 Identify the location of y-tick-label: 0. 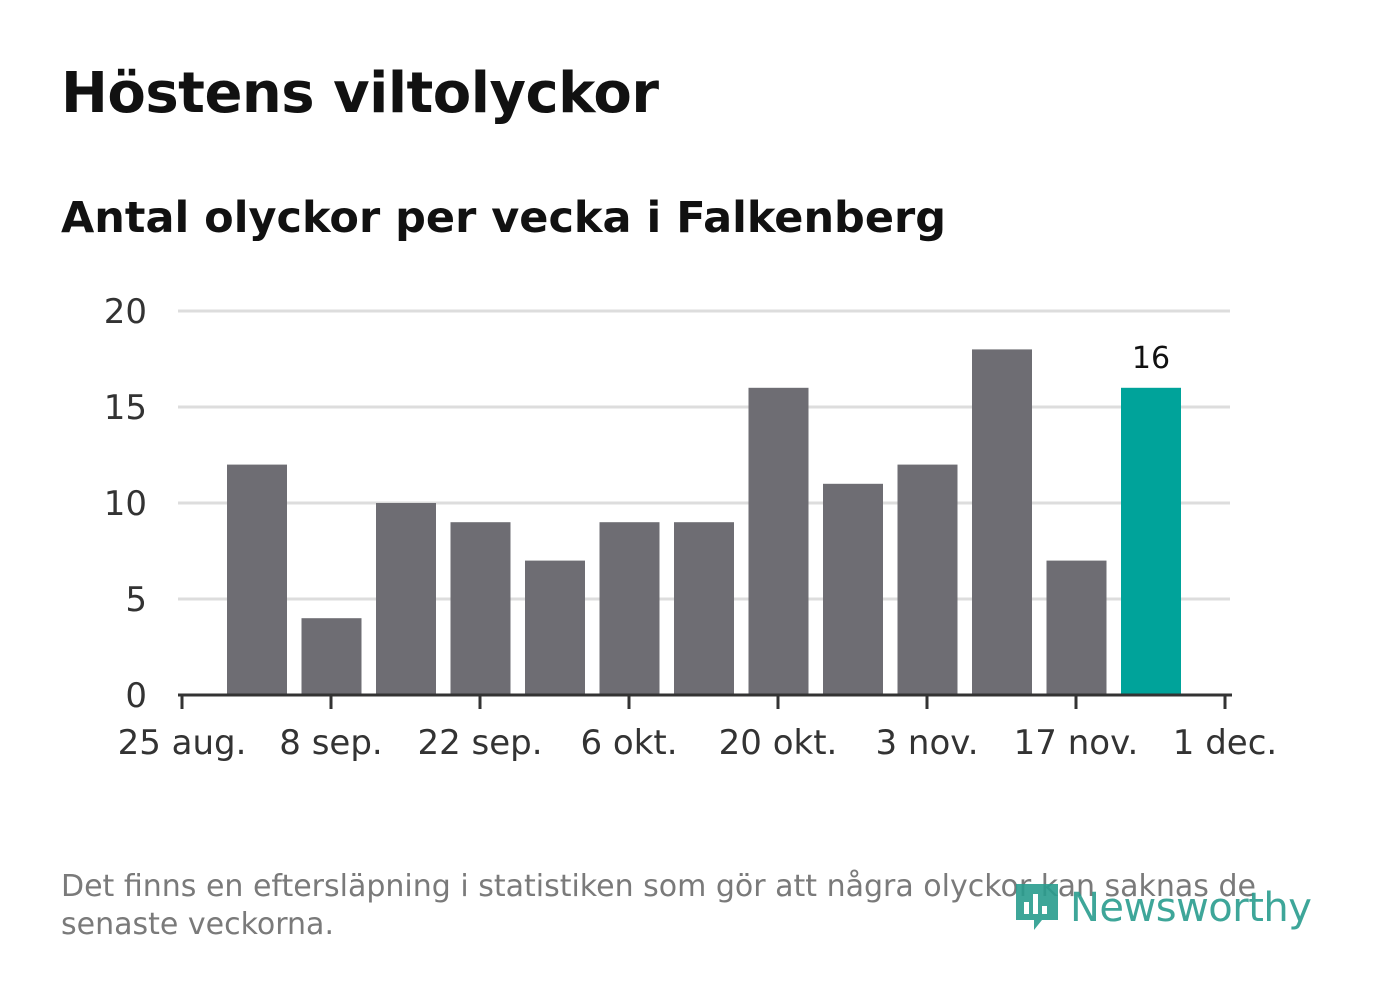
(136, 696).